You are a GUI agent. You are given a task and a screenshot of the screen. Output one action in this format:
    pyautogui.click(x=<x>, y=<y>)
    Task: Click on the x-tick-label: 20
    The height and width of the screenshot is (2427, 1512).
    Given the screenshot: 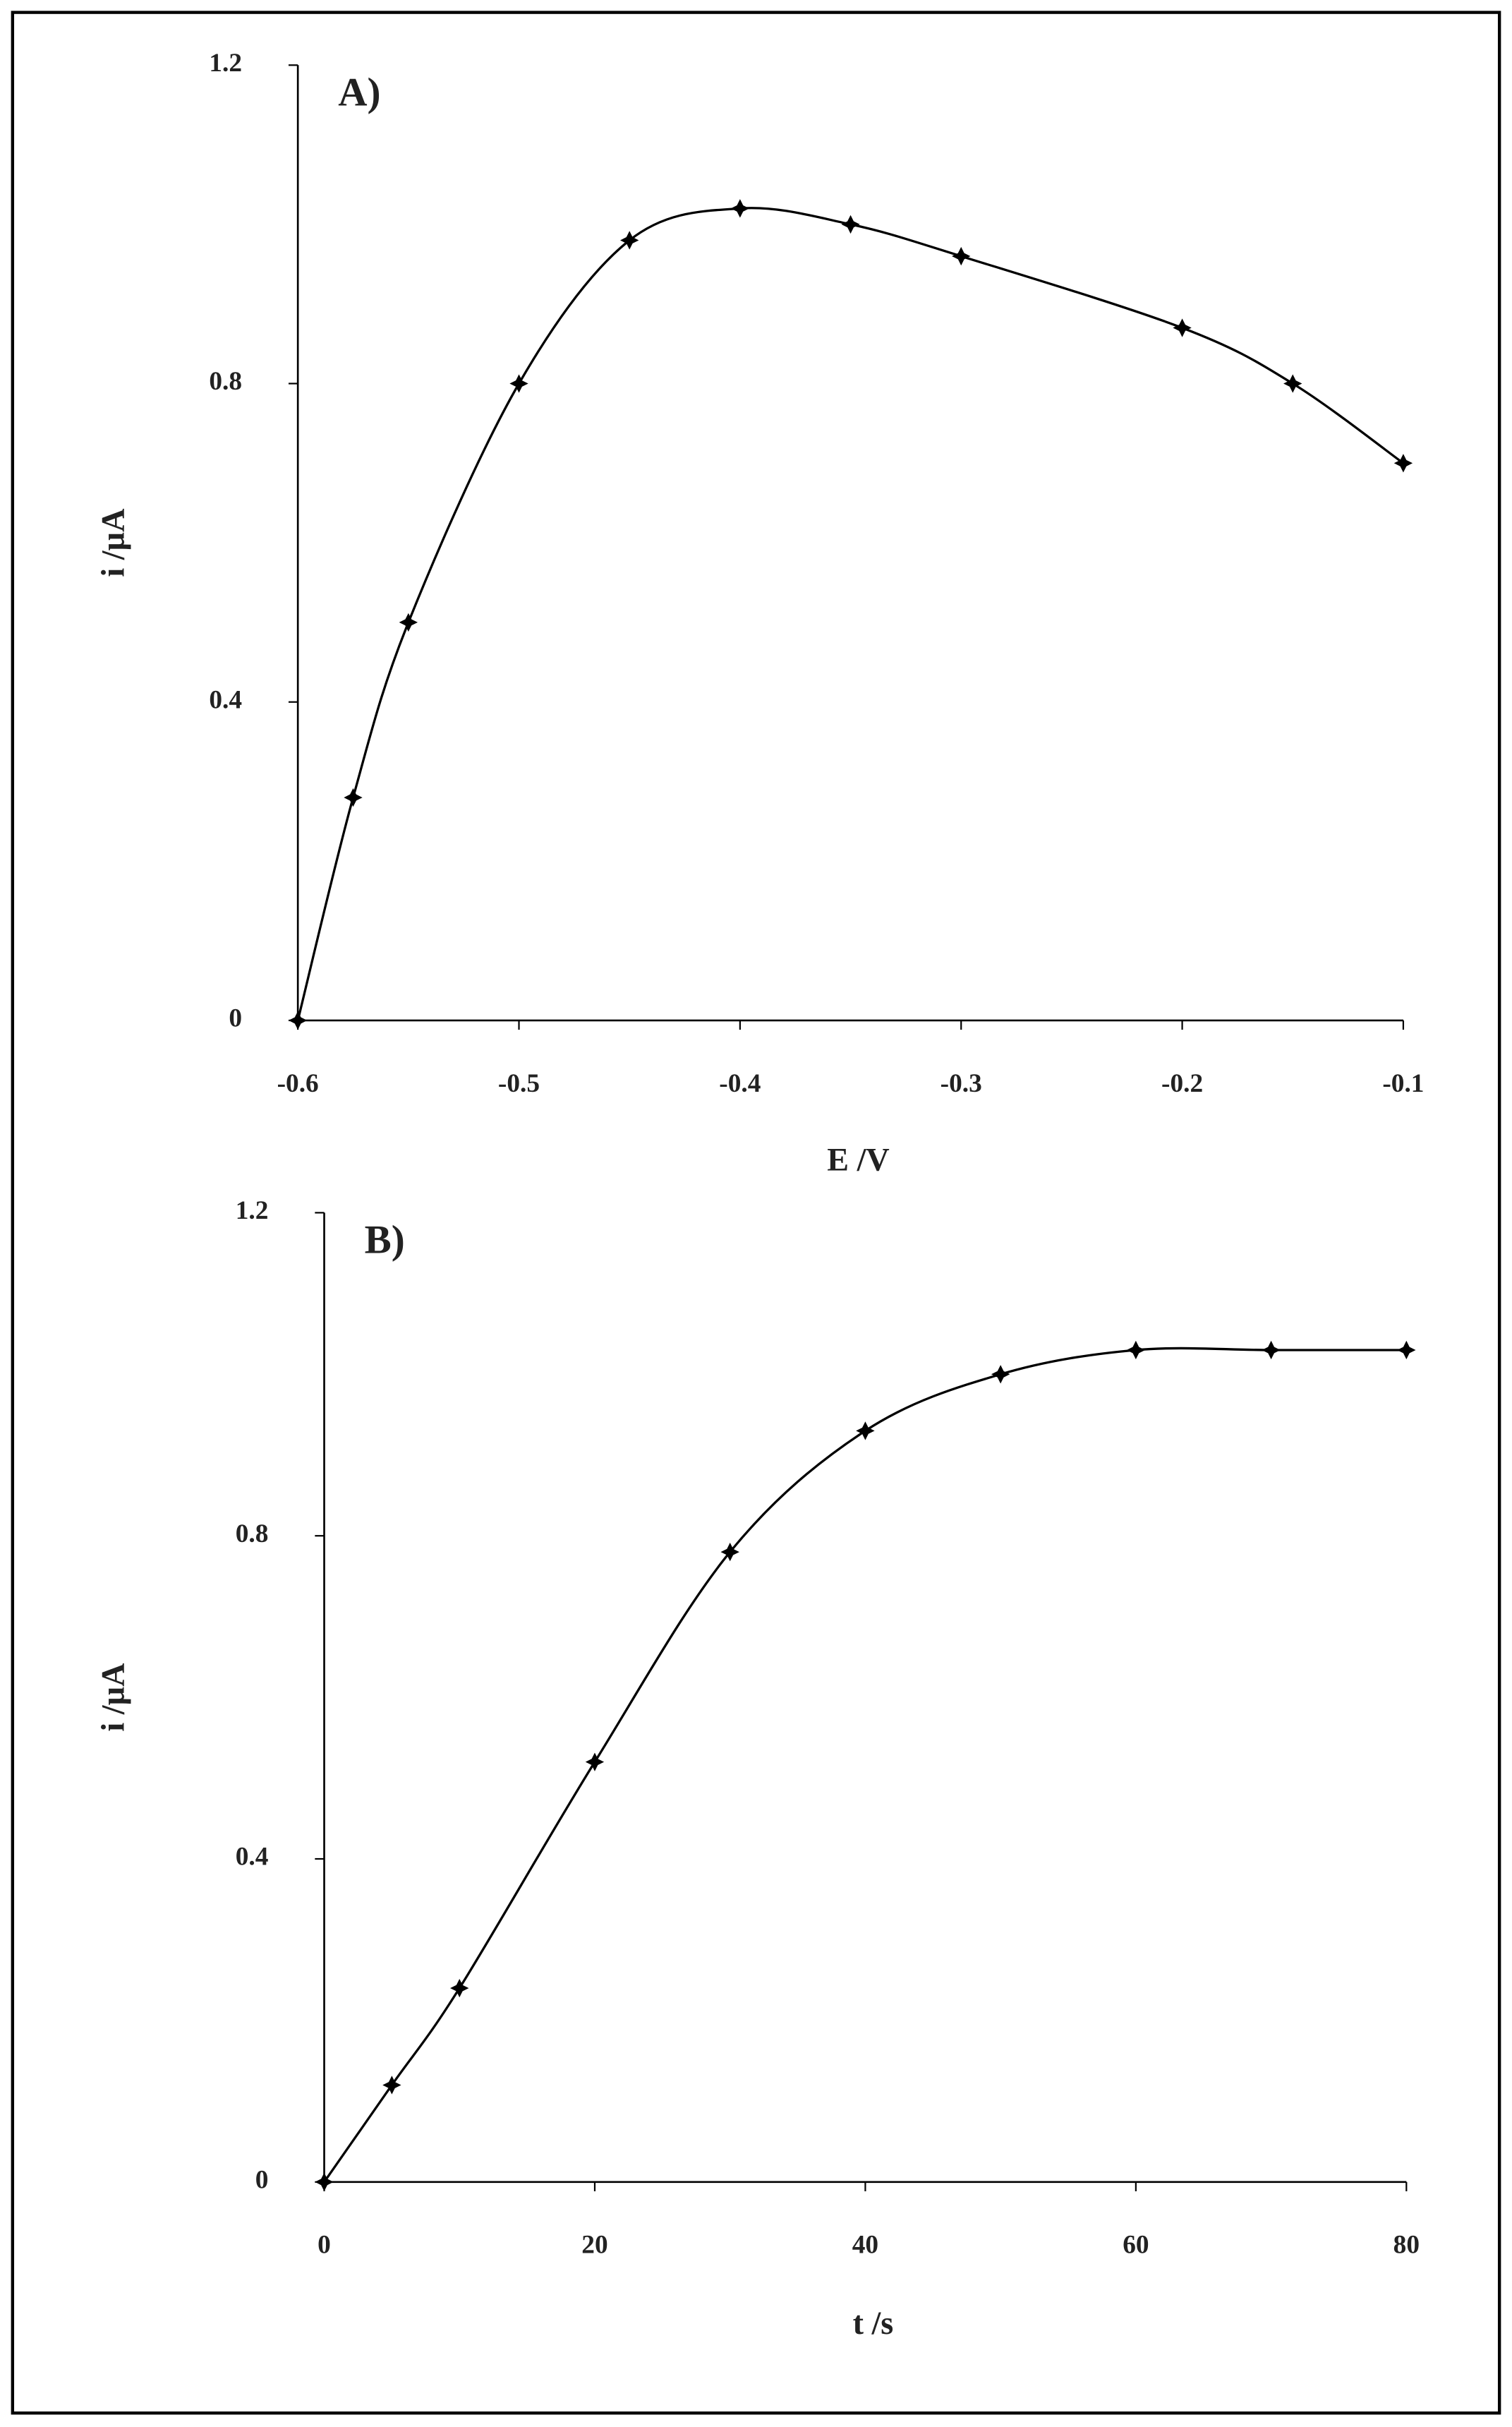 What is the action you would take?
    pyautogui.click(x=594, y=2245)
    